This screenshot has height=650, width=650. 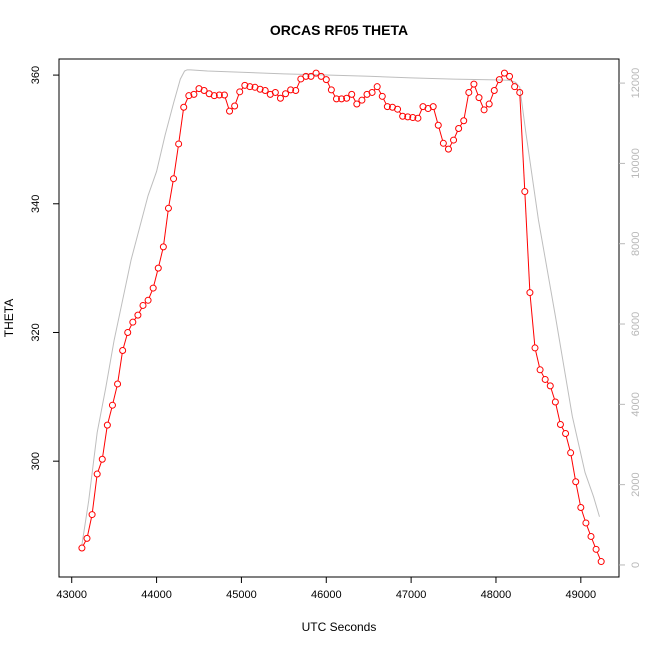 What do you see at coordinates (411, 595) in the screenshot?
I see `x-tick-label: 47000` at bounding box center [411, 595].